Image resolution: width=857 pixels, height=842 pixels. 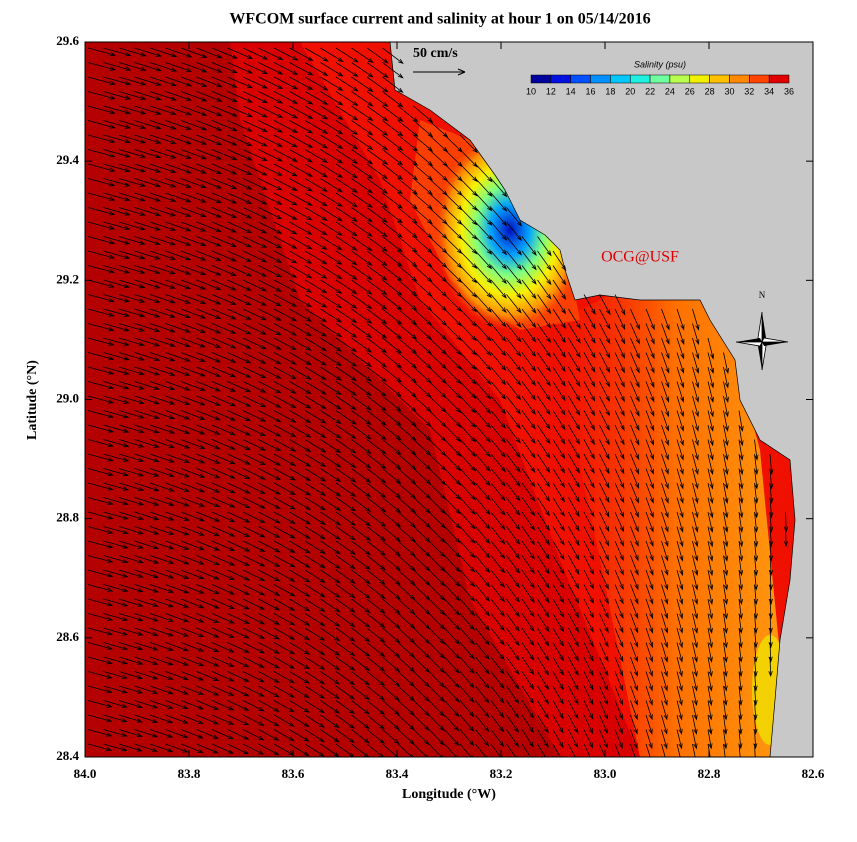 What do you see at coordinates (670, 91) in the screenshot?
I see `colorbar-tick-label: 24` at bounding box center [670, 91].